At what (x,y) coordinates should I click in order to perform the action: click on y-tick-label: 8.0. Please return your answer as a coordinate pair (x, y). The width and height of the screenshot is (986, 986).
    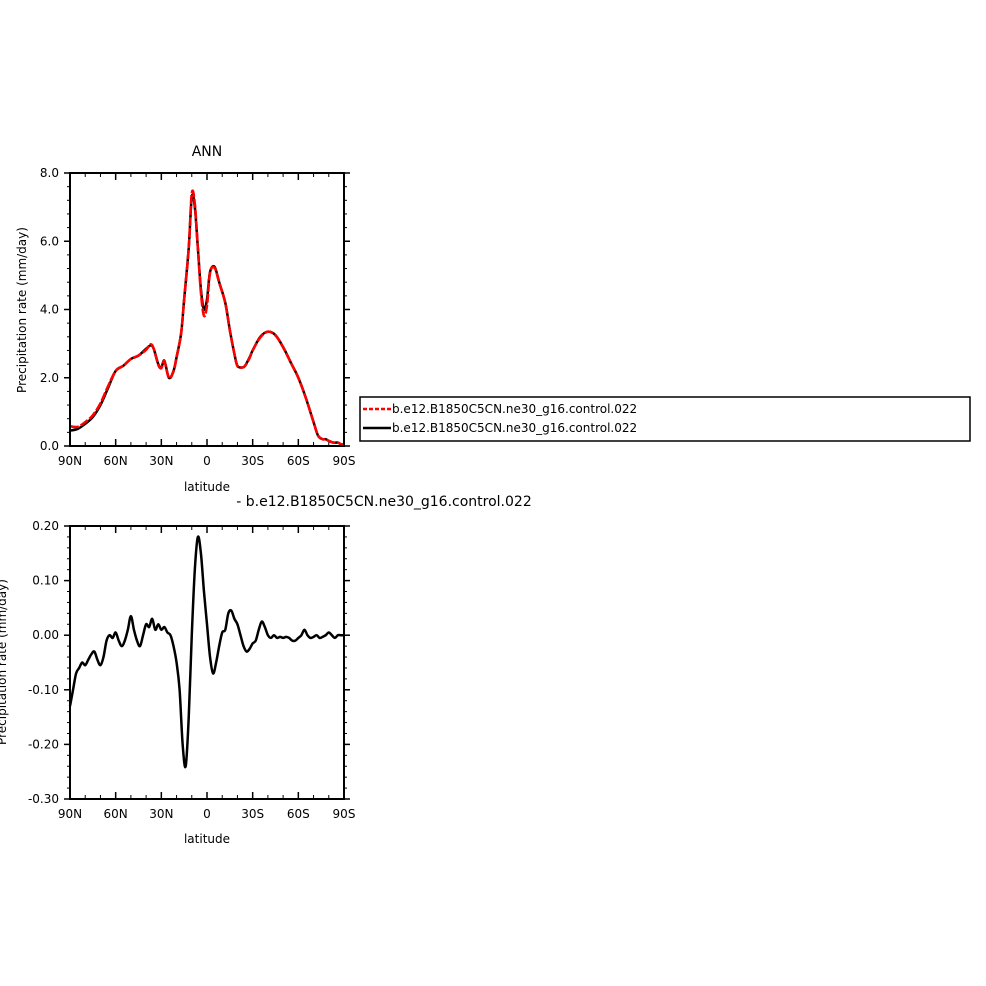
    Looking at the image, I should click on (49, 173).